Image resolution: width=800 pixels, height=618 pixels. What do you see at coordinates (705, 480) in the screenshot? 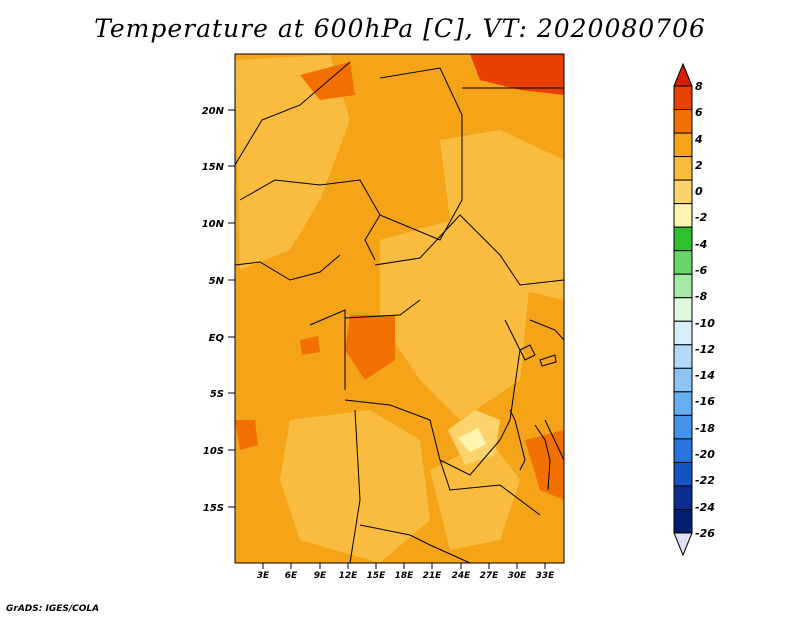
I see `colorbar-label: -22` at bounding box center [705, 480].